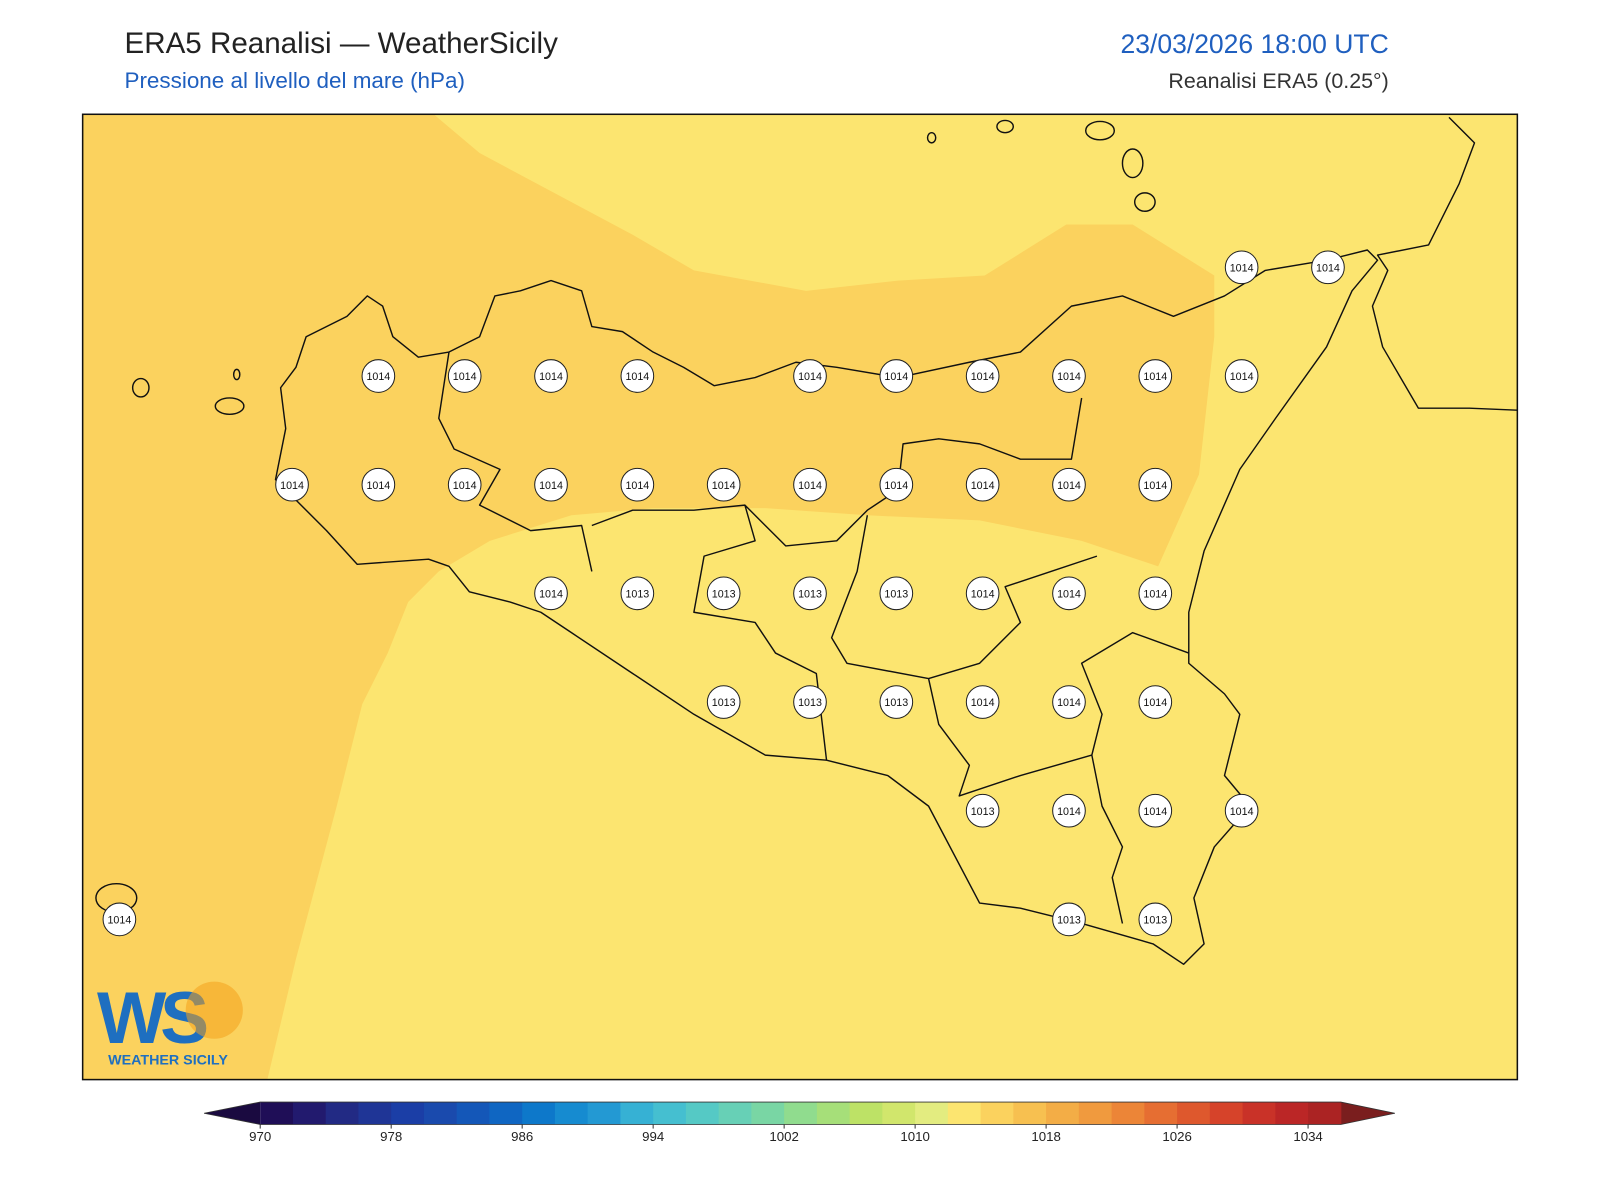 The width and height of the screenshot is (1600, 1200). I want to click on colorbar: 970 978 986 994 1002 1010 1018 1026 1034, so click(799, 1122).